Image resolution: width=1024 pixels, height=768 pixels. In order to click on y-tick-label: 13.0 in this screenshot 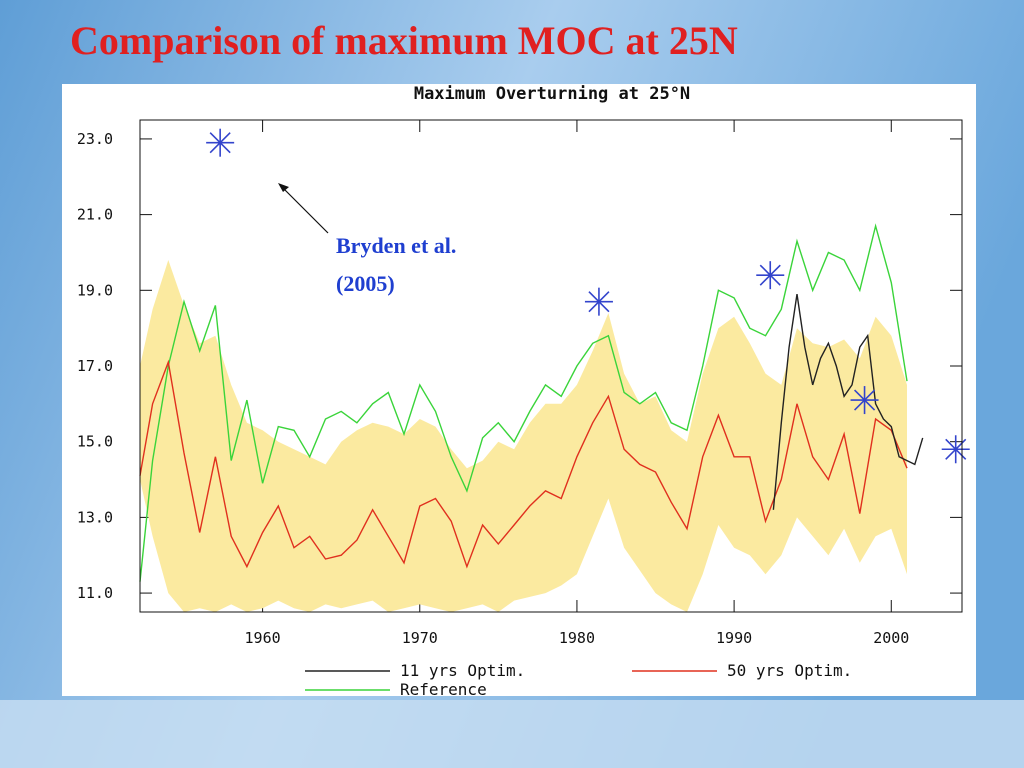, I will do `click(95, 517)`.